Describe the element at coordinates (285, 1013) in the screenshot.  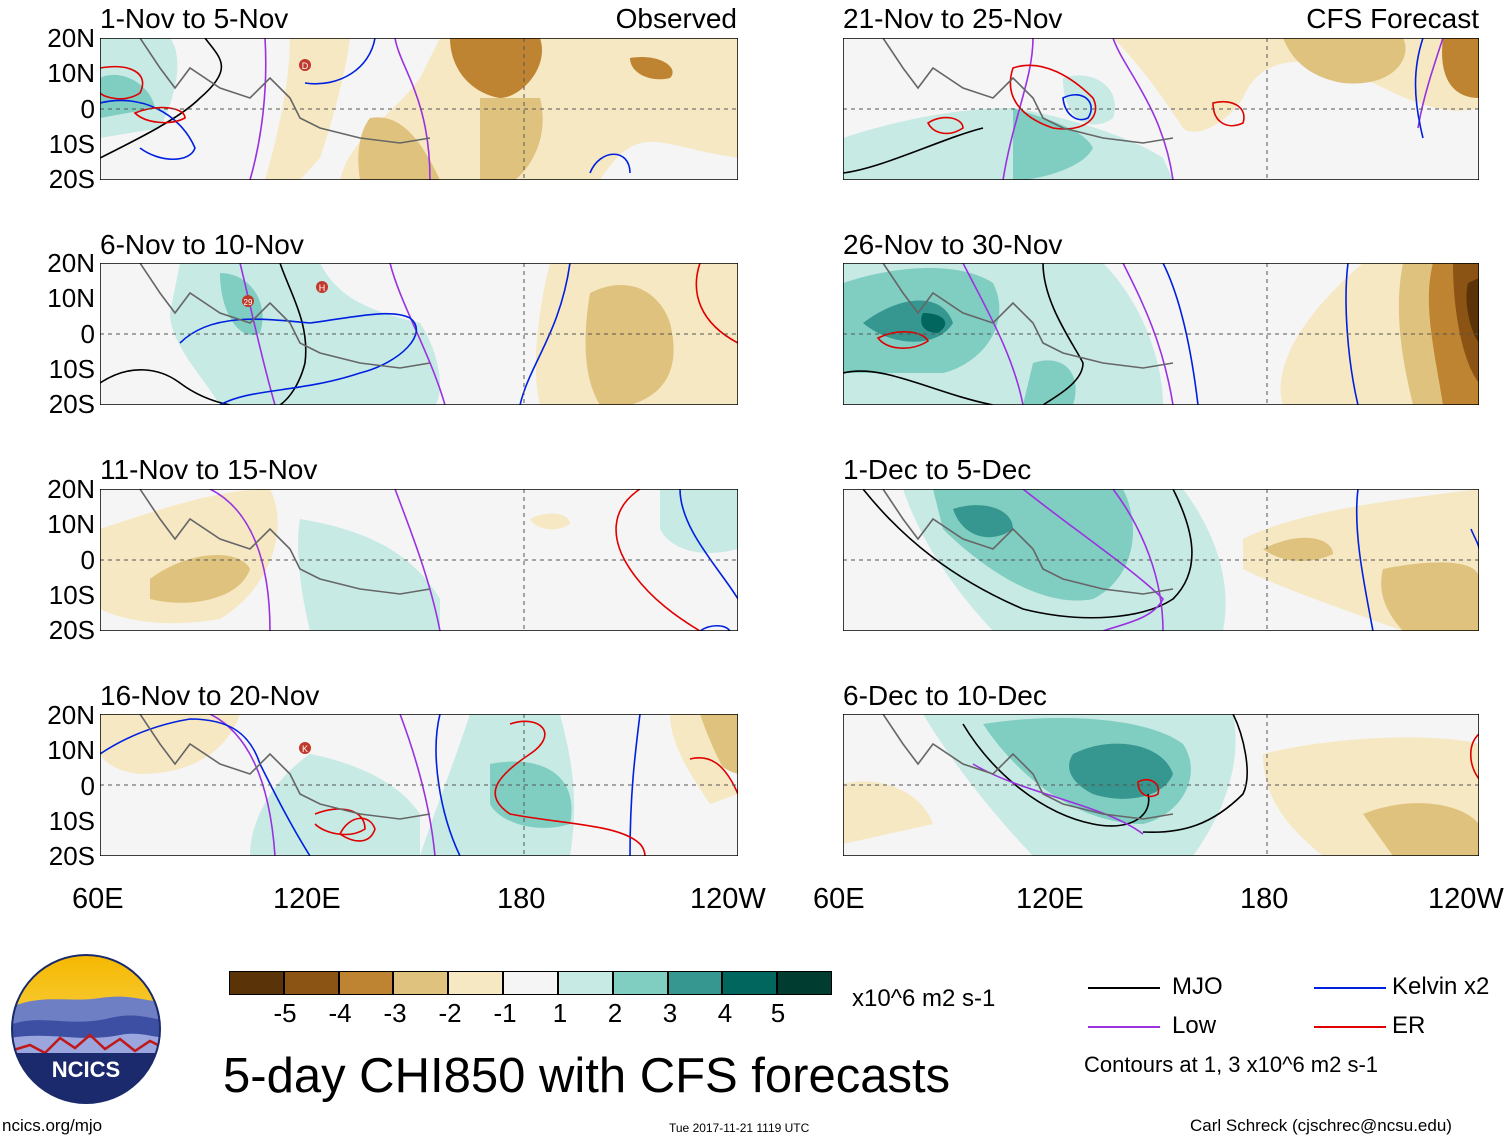
I see `colorbar-tick: -5` at that location.